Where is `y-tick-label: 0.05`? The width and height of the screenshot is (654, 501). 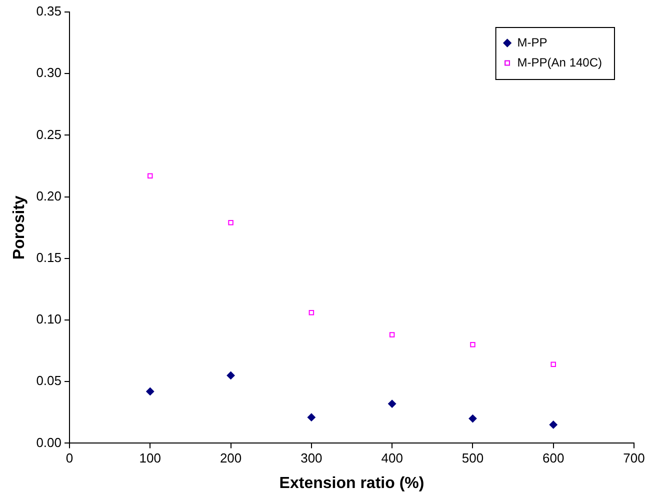
y-tick-label: 0.05 is located at coordinates (49, 380).